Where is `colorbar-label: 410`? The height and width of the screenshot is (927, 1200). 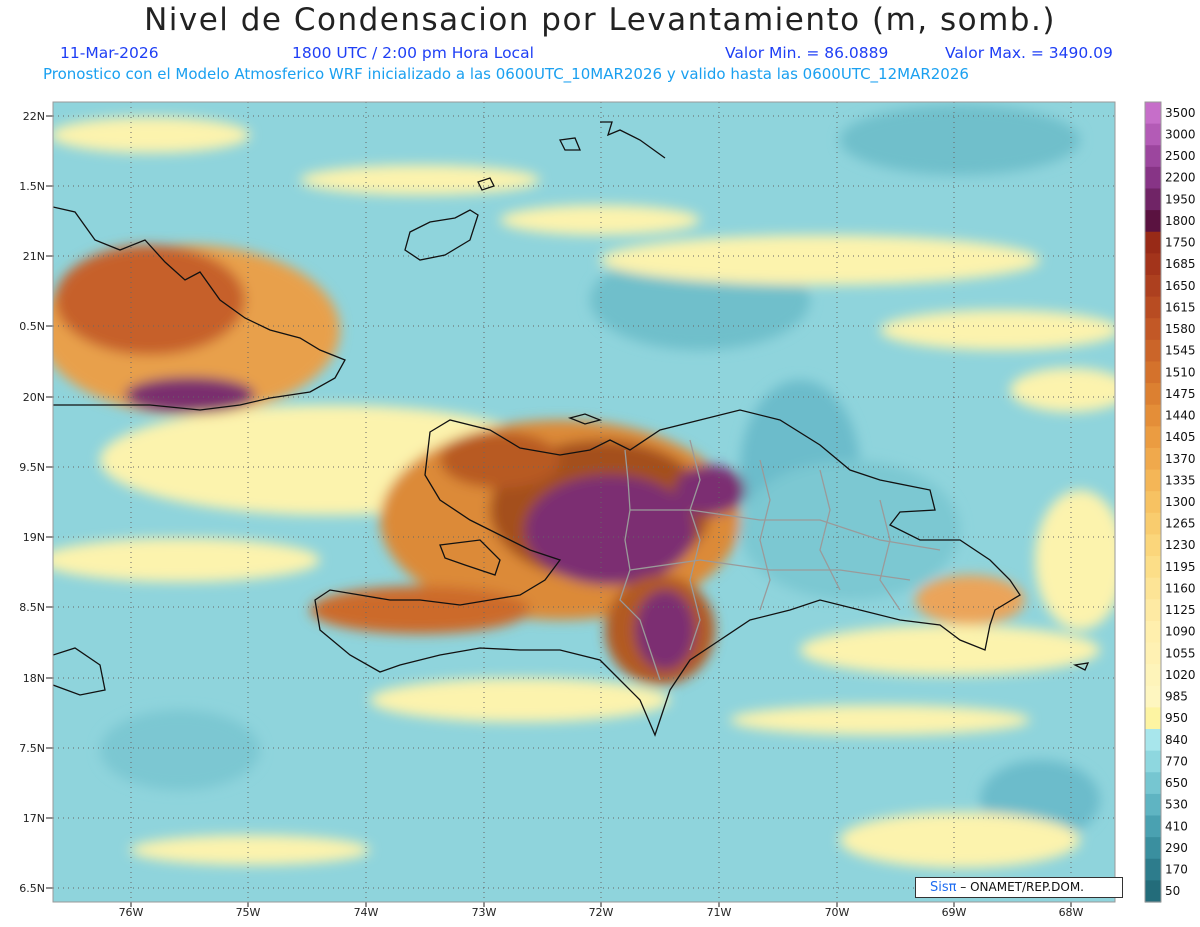 colorbar-label: 410 is located at coordinates (1176, 826).